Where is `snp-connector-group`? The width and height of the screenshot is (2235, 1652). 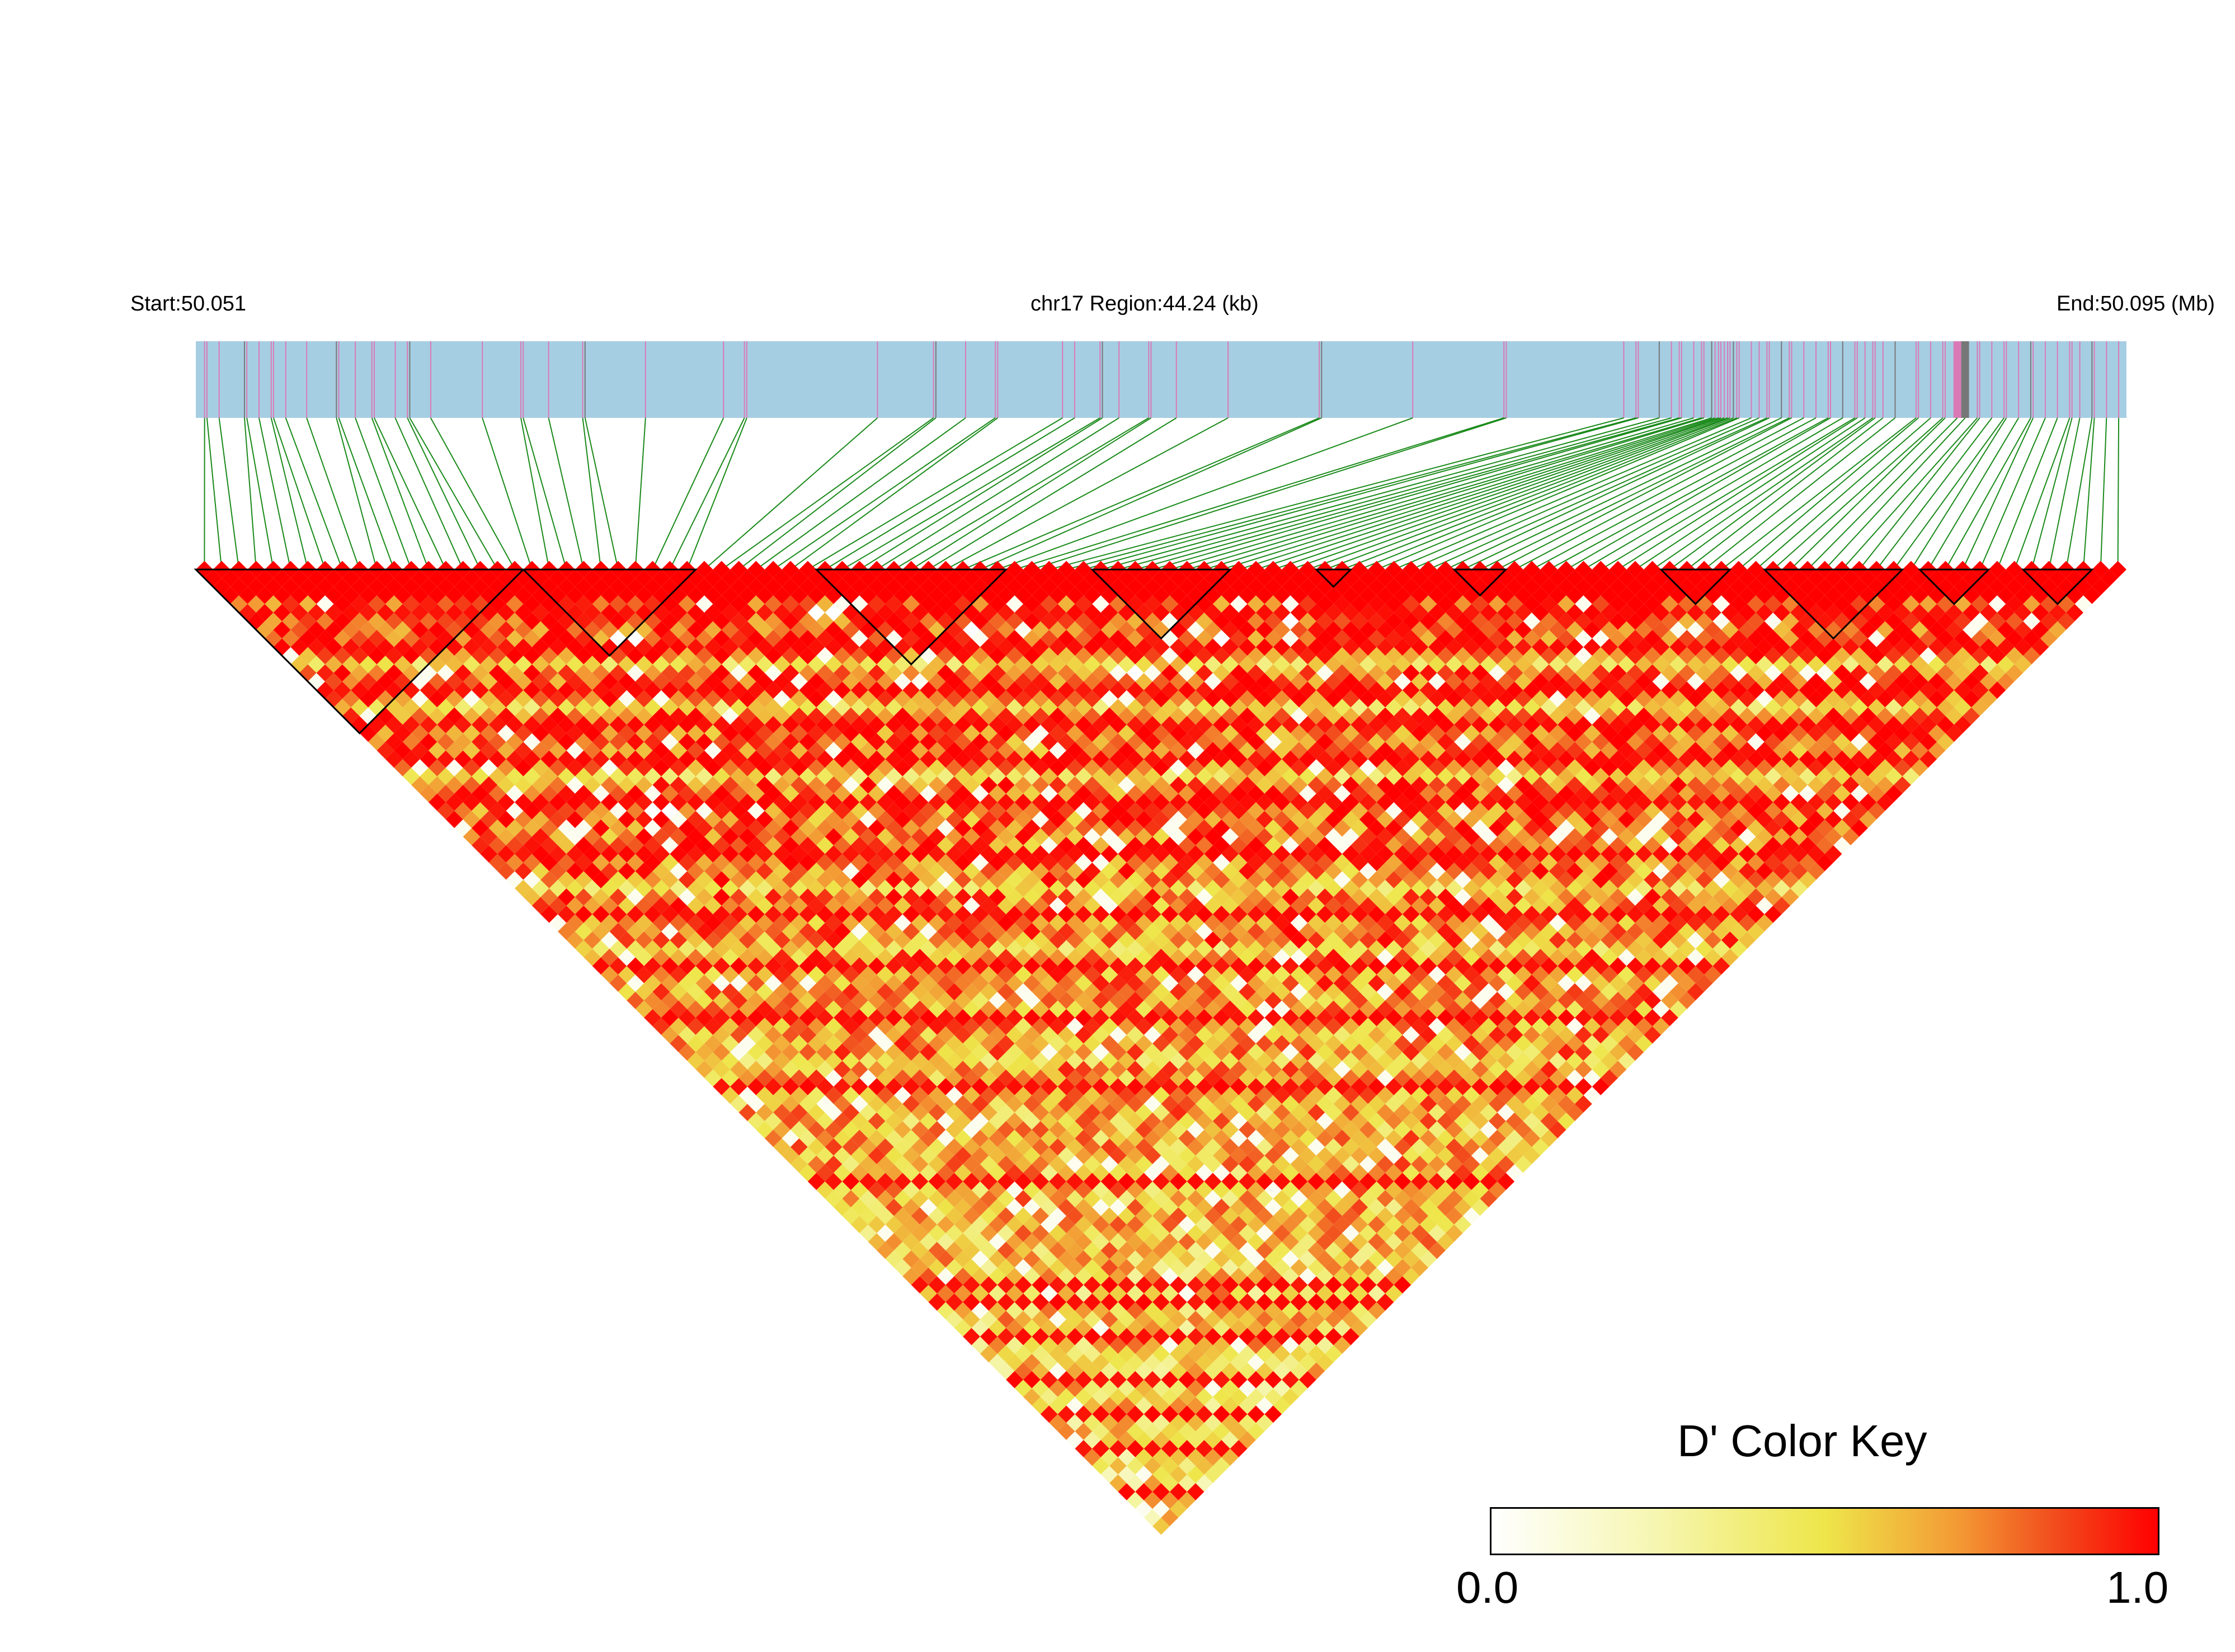
snp-connector-group is located at coordinates (1162, 494).